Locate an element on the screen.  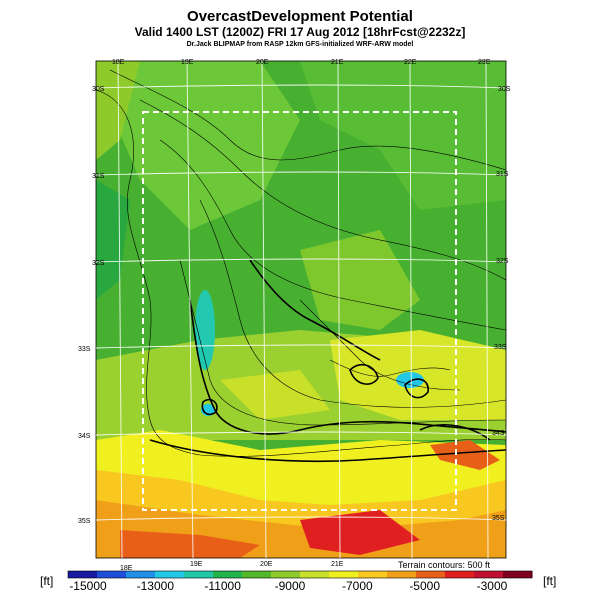
colorbar-tick-label: -15000 is located at coordinates (88, 586).